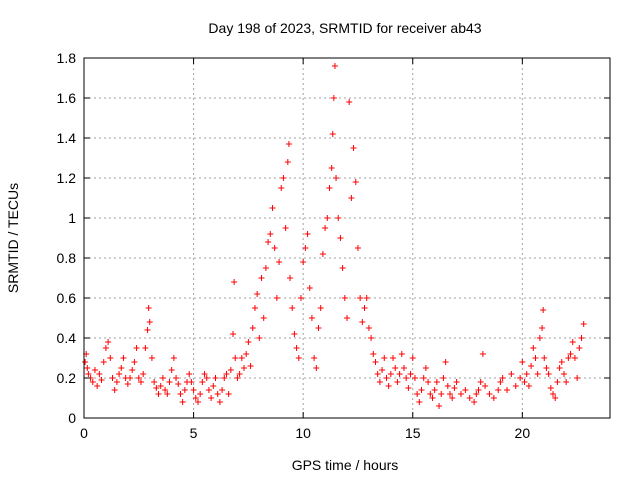  What do you see at coordinates (84, 433) in the screenshot?
I see `x-tick-label: 0` at bounding box center [84, 433].